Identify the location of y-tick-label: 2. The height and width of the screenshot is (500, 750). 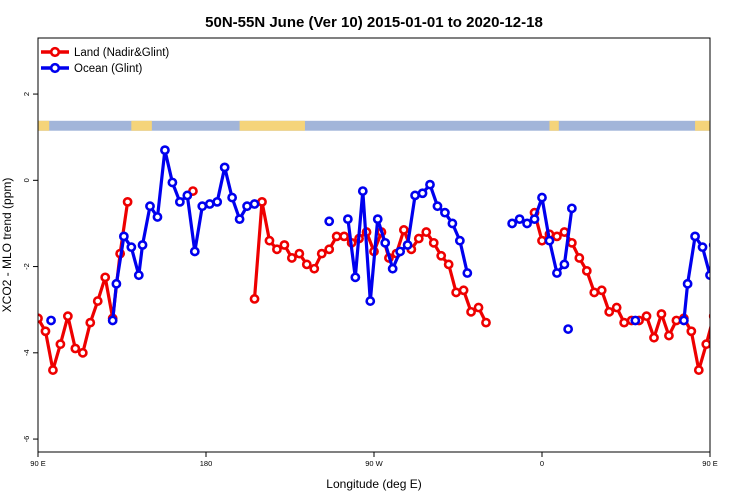
(26, 94).